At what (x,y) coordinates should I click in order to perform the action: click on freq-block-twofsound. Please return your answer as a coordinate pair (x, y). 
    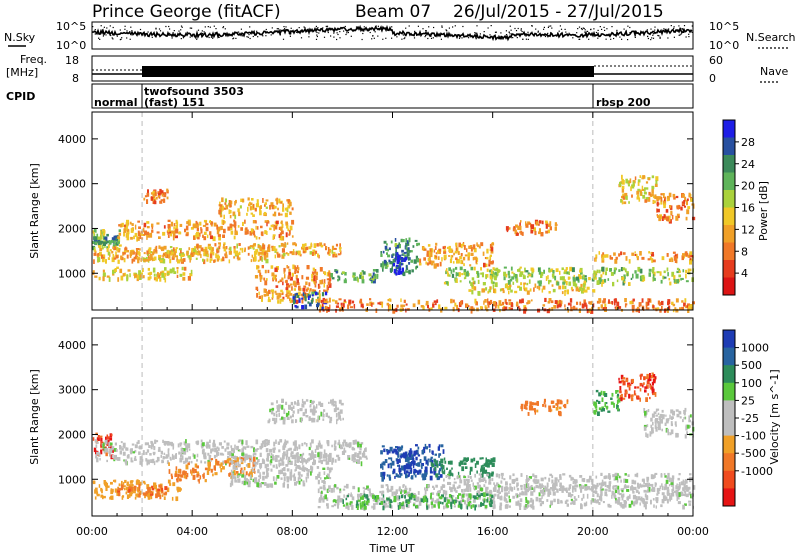
    Looking at the image, I should click on (368, 71).